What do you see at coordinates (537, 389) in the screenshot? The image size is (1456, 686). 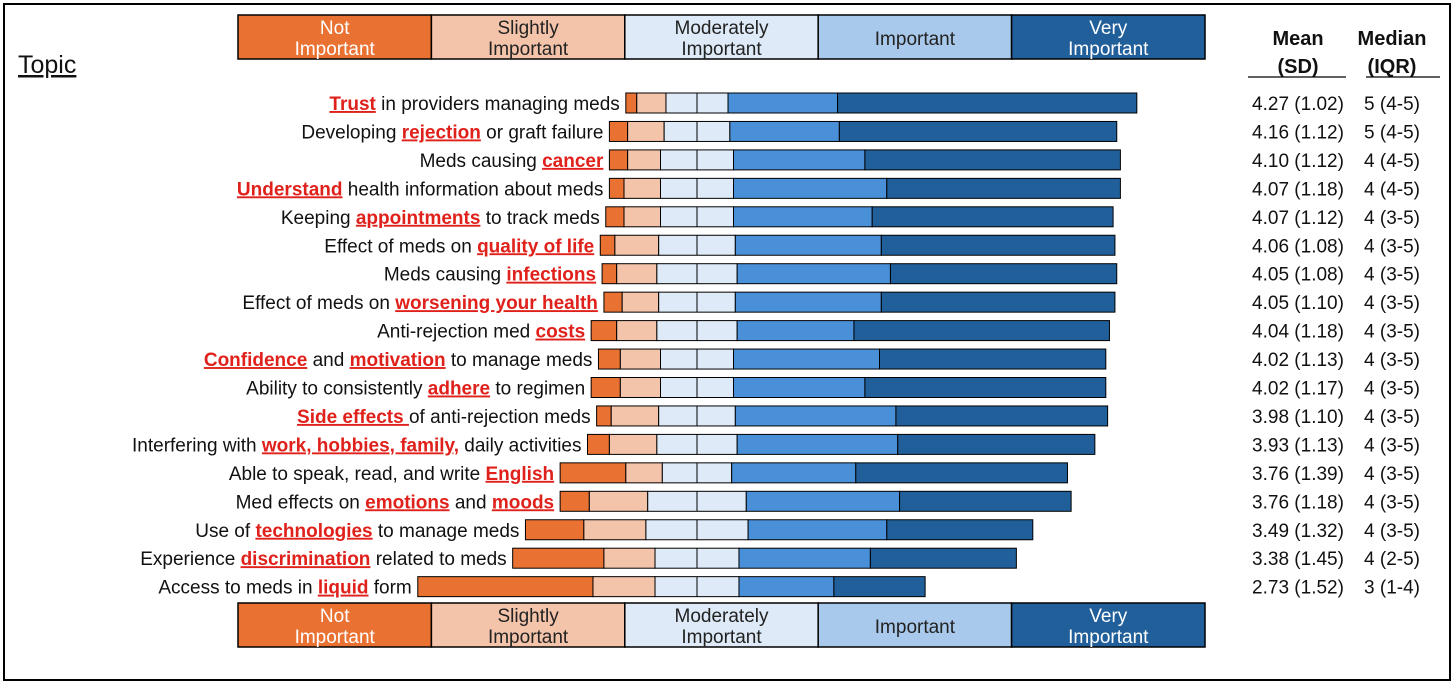 I see `topic-text-10-2: to regimen` at bounding box center [537, 389].